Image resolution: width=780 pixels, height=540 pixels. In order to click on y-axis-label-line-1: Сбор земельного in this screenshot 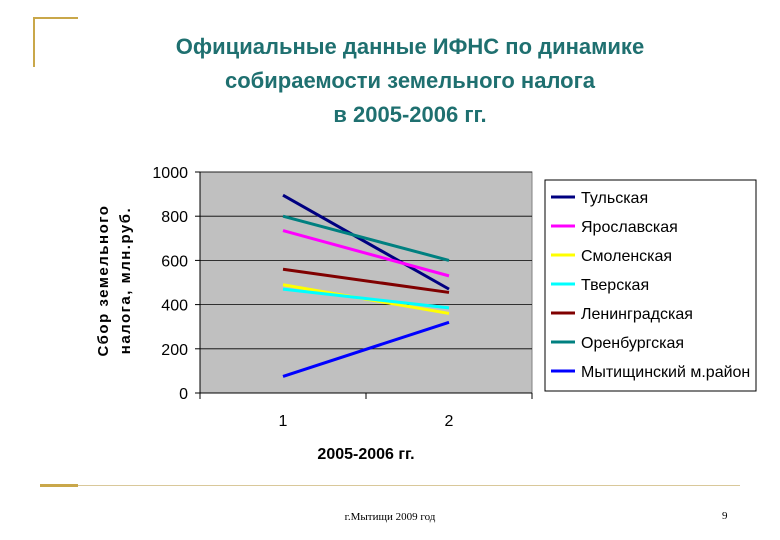, I will do `click(103, 281)`.